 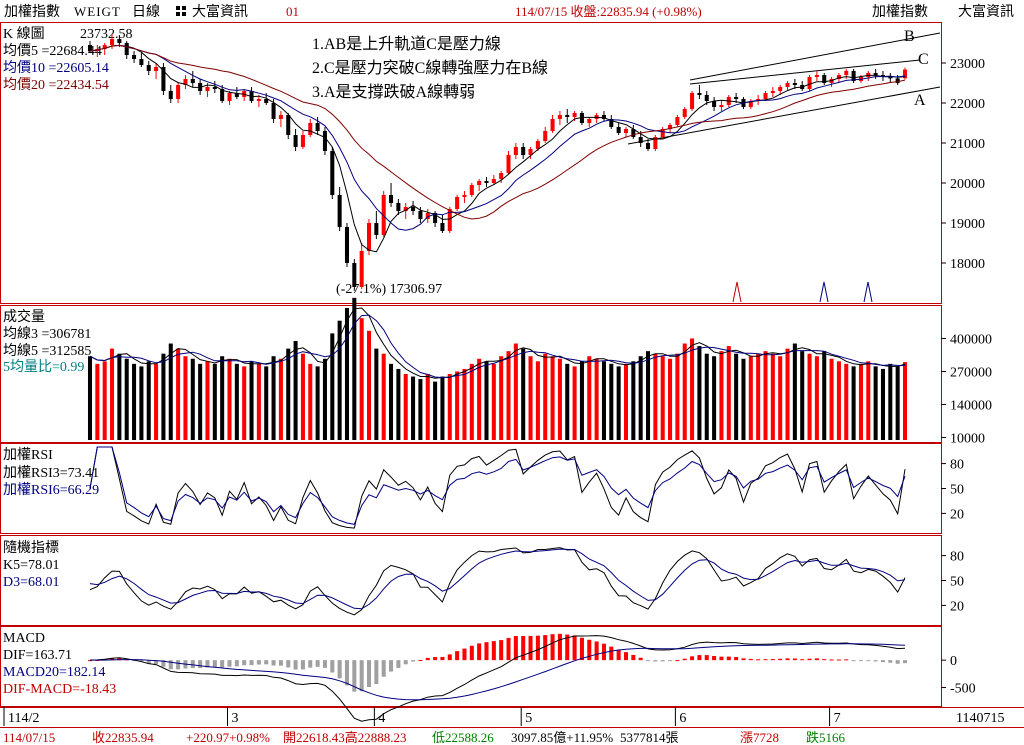 What do you see at coordinates (967, 64) in the screenshot?
I see `y-tick-label: 23000` at bounding box center [967, 64].